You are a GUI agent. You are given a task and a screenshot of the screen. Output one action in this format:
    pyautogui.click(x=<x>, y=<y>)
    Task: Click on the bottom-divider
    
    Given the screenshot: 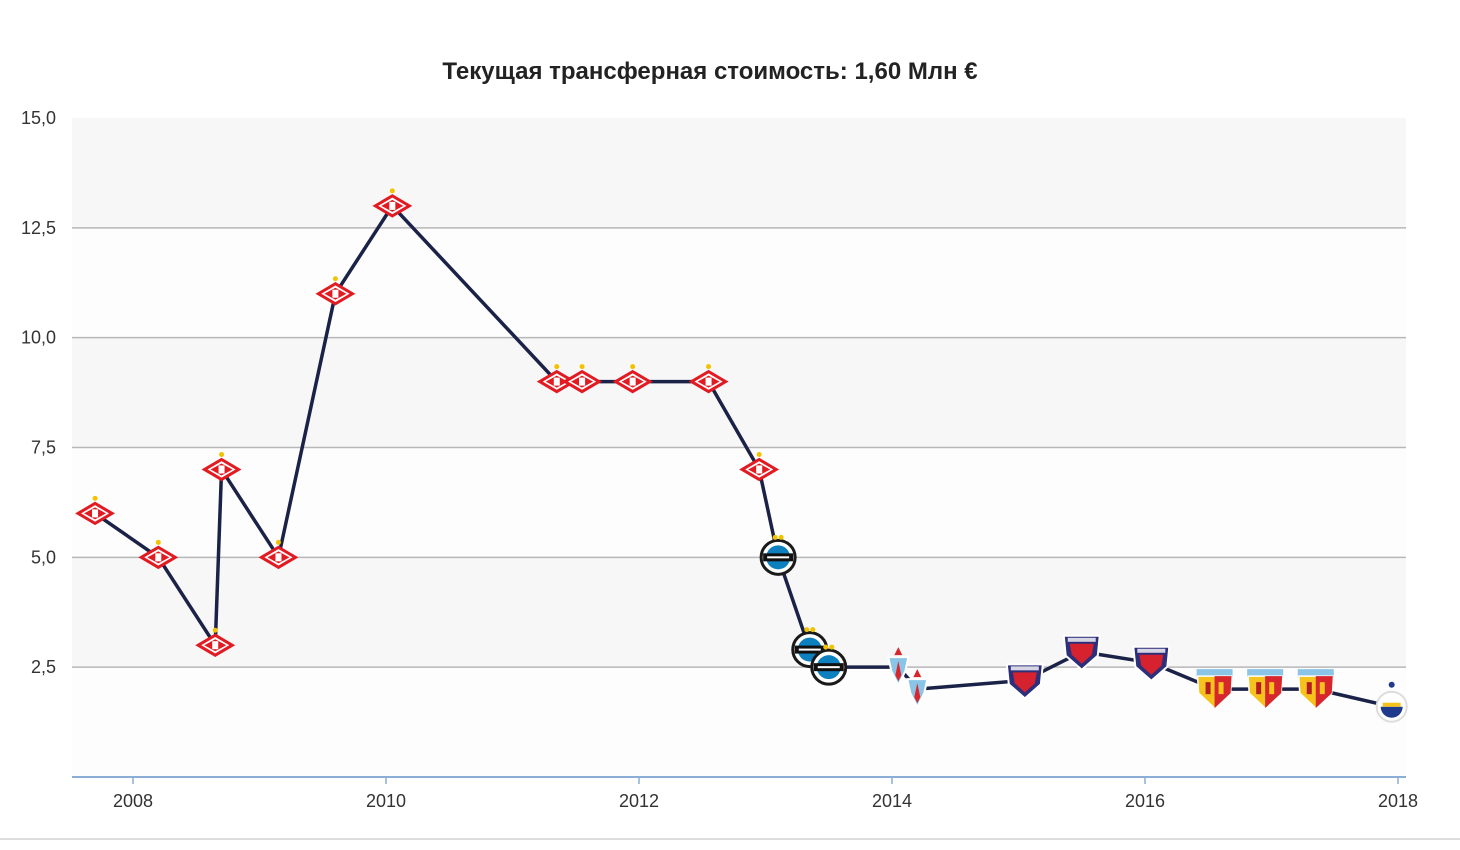 What is the action you would take?
    pyautogui.click(x=730, y=839)
    